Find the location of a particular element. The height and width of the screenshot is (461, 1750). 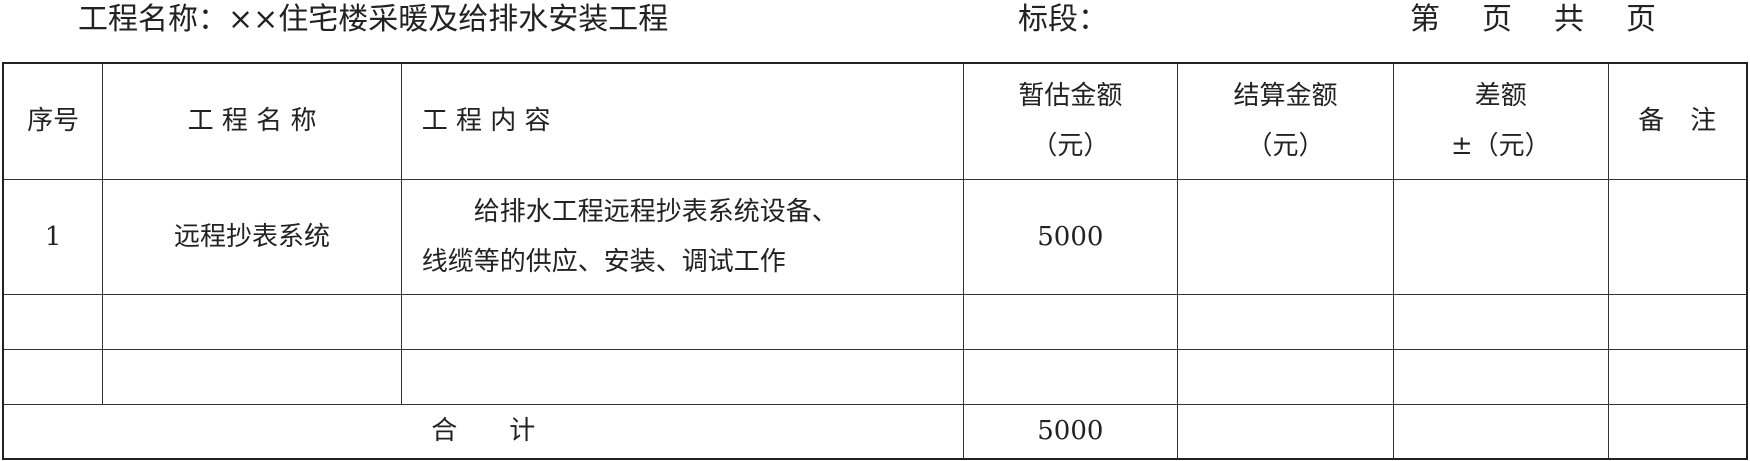

header-difference-unit: ±（元） is located at coordinates (1500, 146).